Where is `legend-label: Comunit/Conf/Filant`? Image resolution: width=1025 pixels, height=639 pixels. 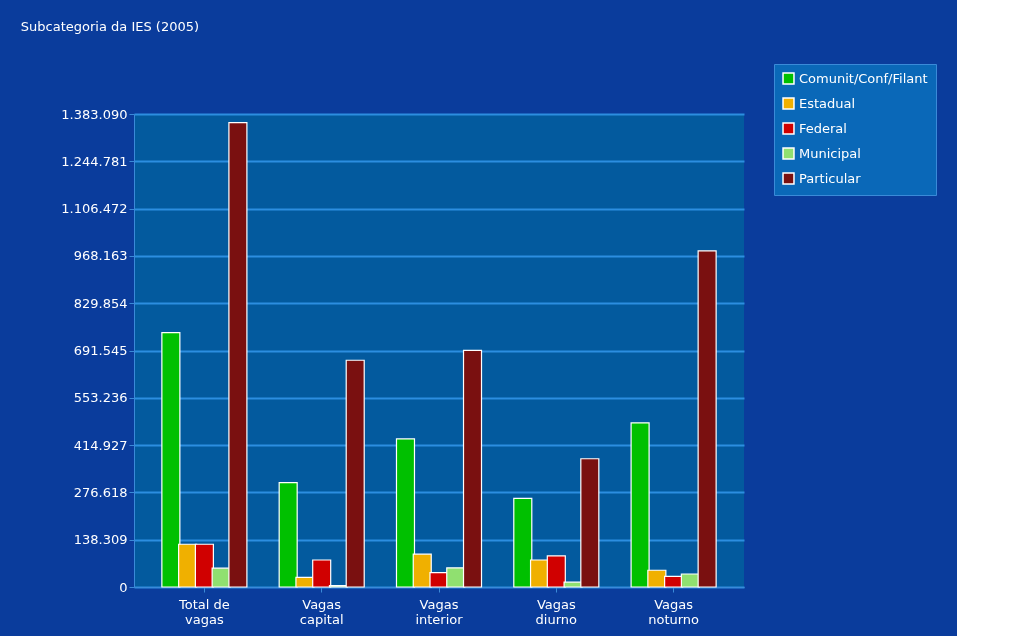 legend-label: Comunit/Conf/Filant is located at coordinates (863, 78).